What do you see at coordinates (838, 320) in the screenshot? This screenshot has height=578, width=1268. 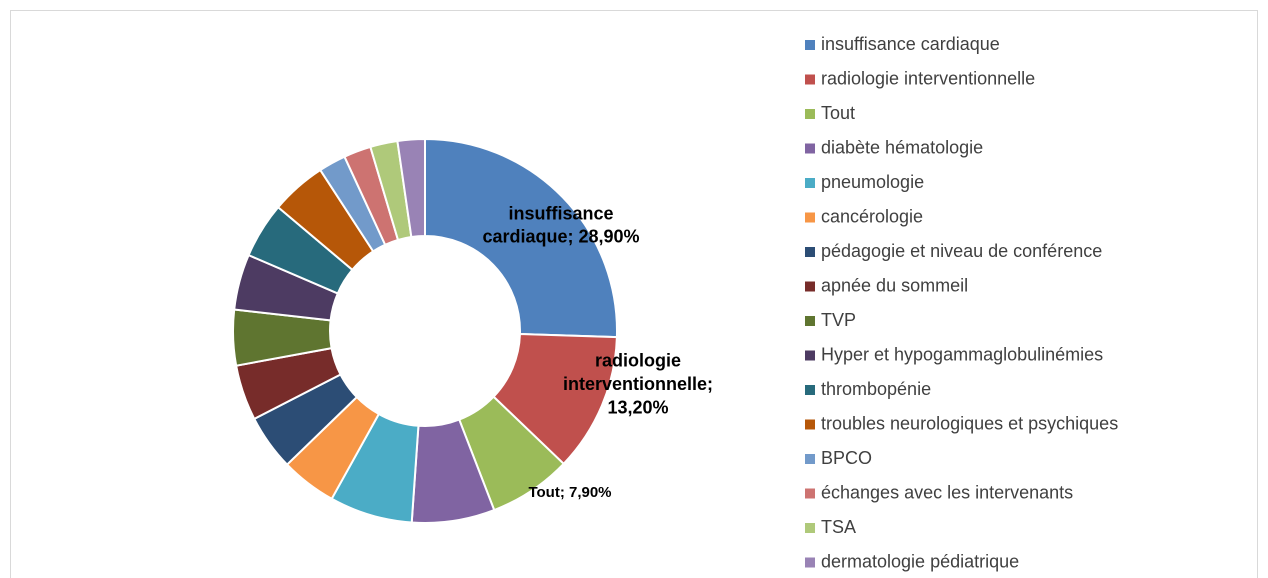 I see `legend-label: TVP` at bounding box center [838, 320].